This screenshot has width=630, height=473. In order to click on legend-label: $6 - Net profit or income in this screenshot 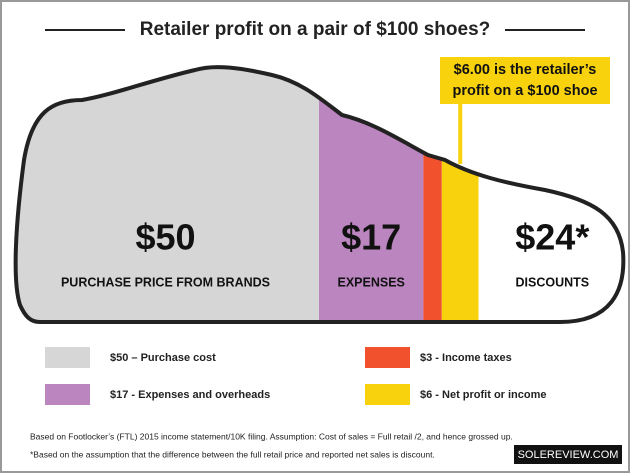, I will do `click(483, 395)`.